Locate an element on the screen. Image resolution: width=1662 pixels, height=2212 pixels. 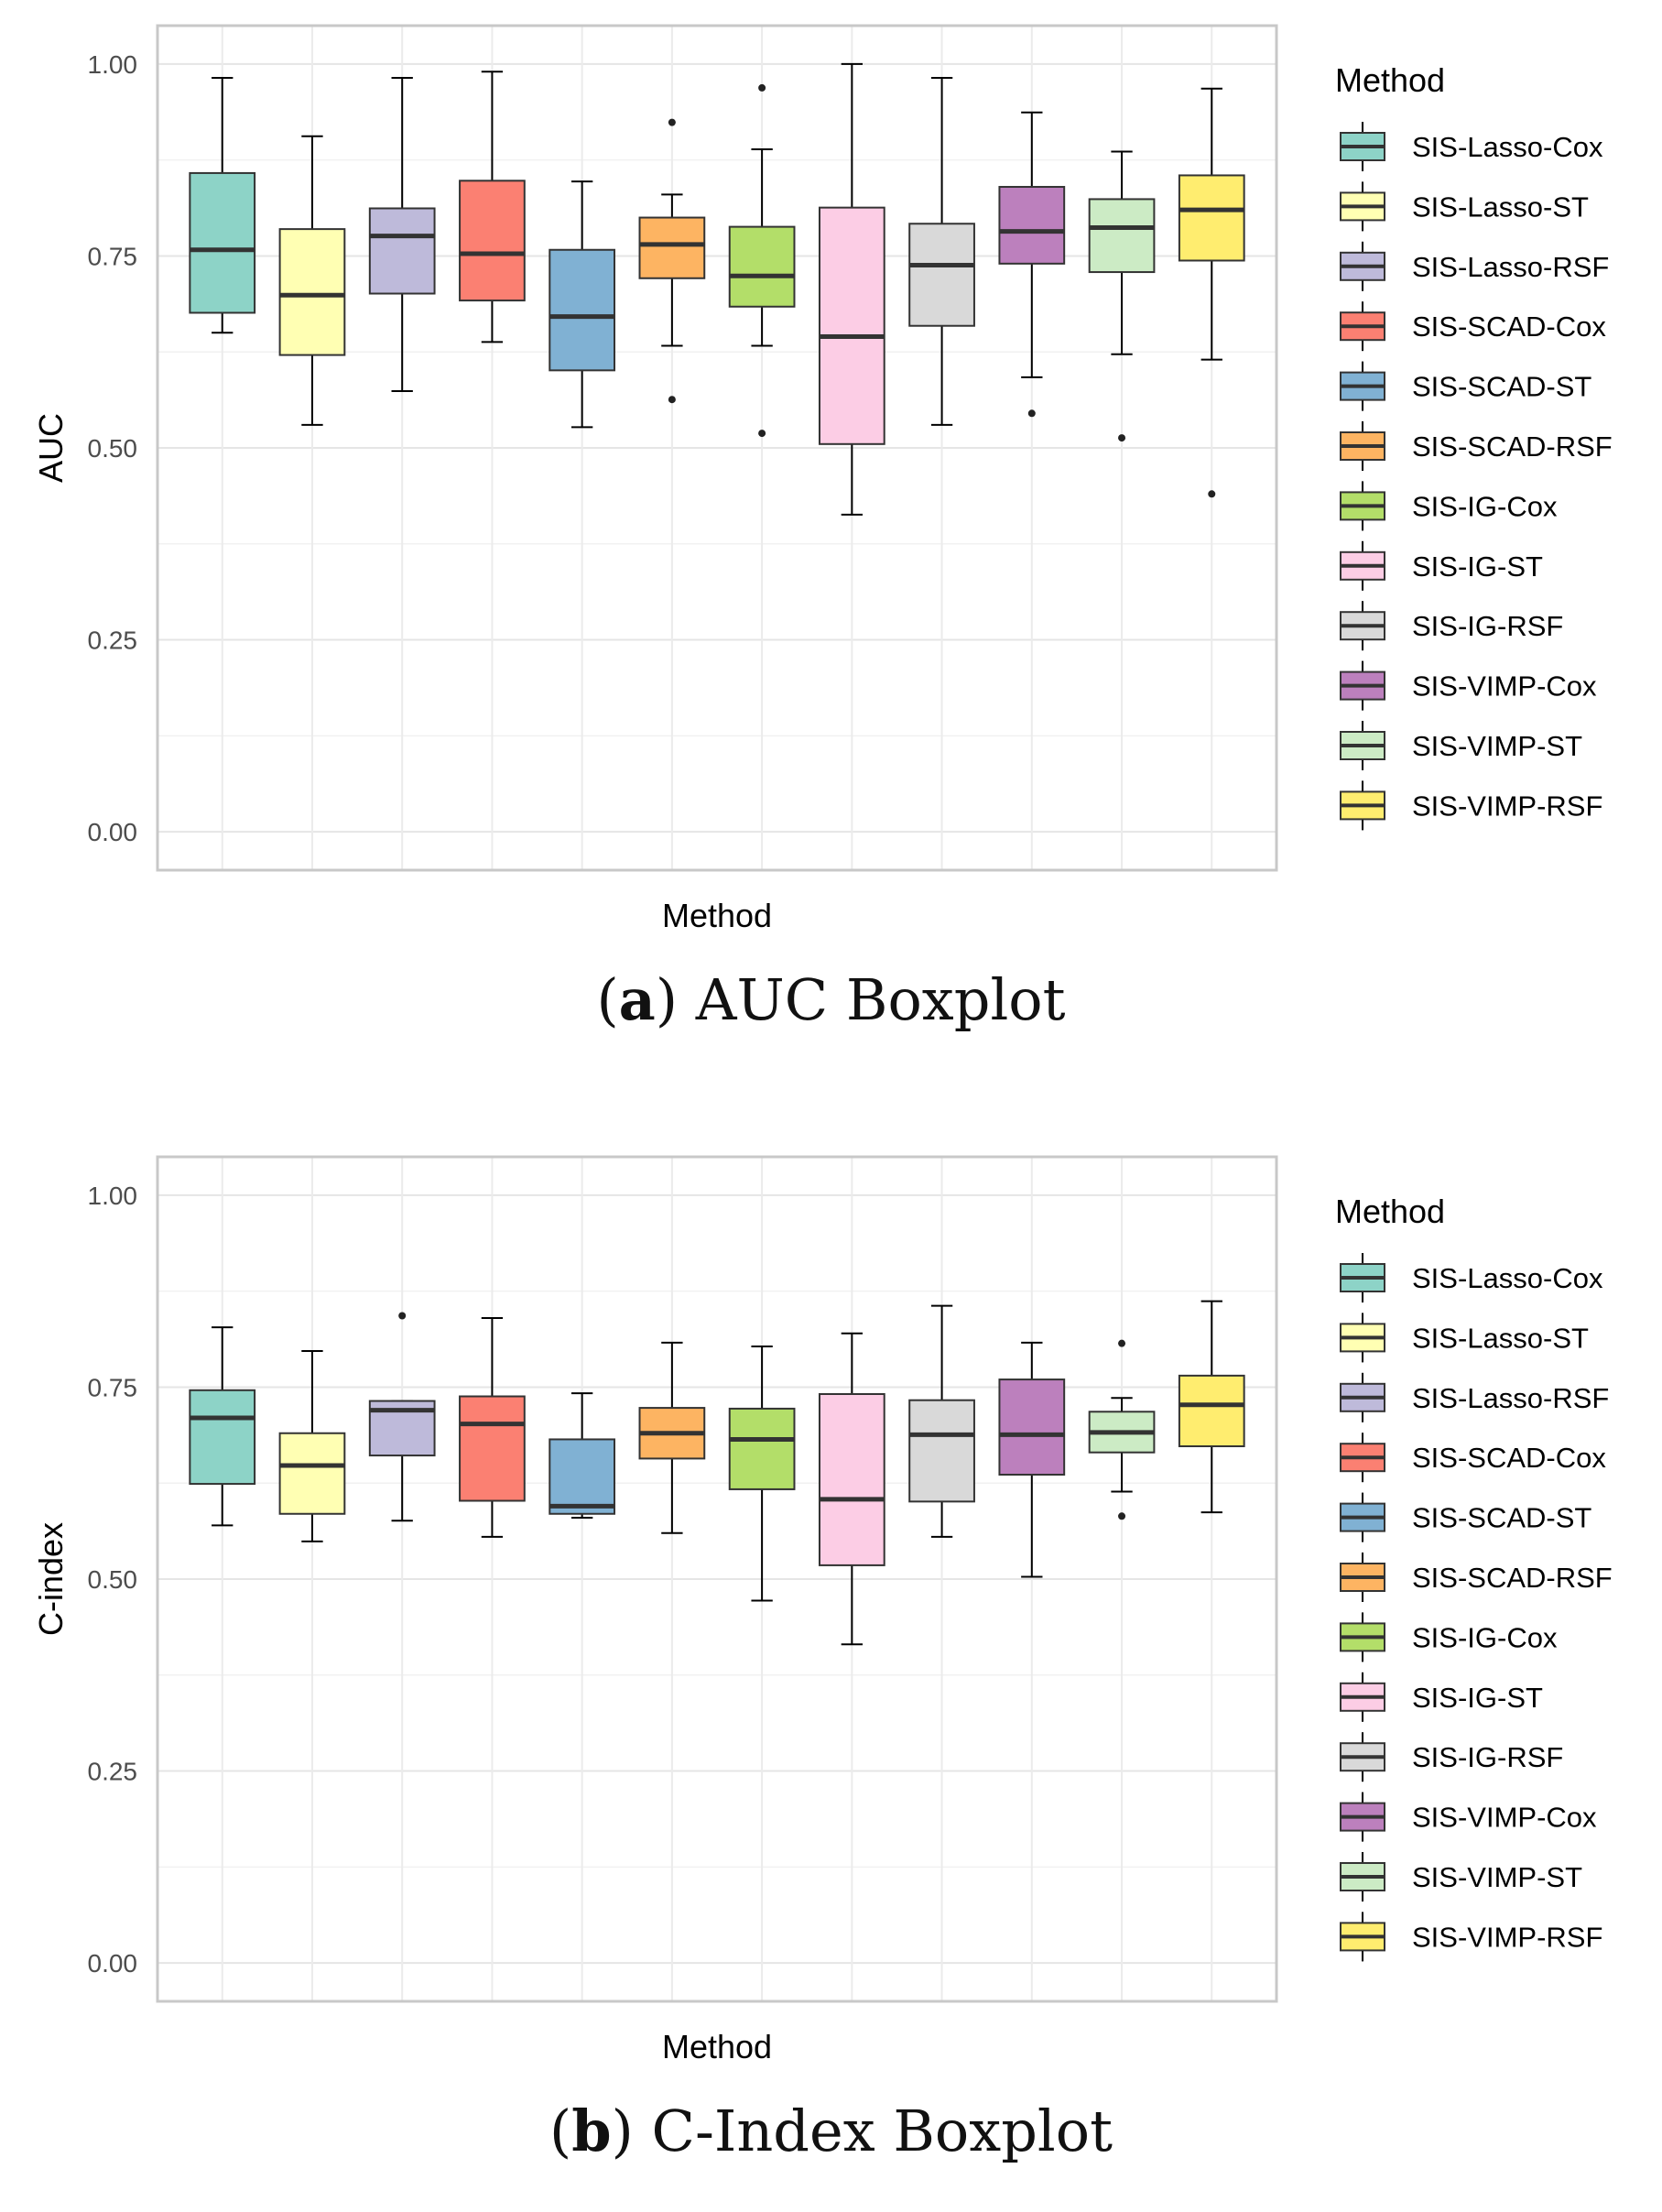
y-axis-title: AUC is located at coordinates (51, 448).